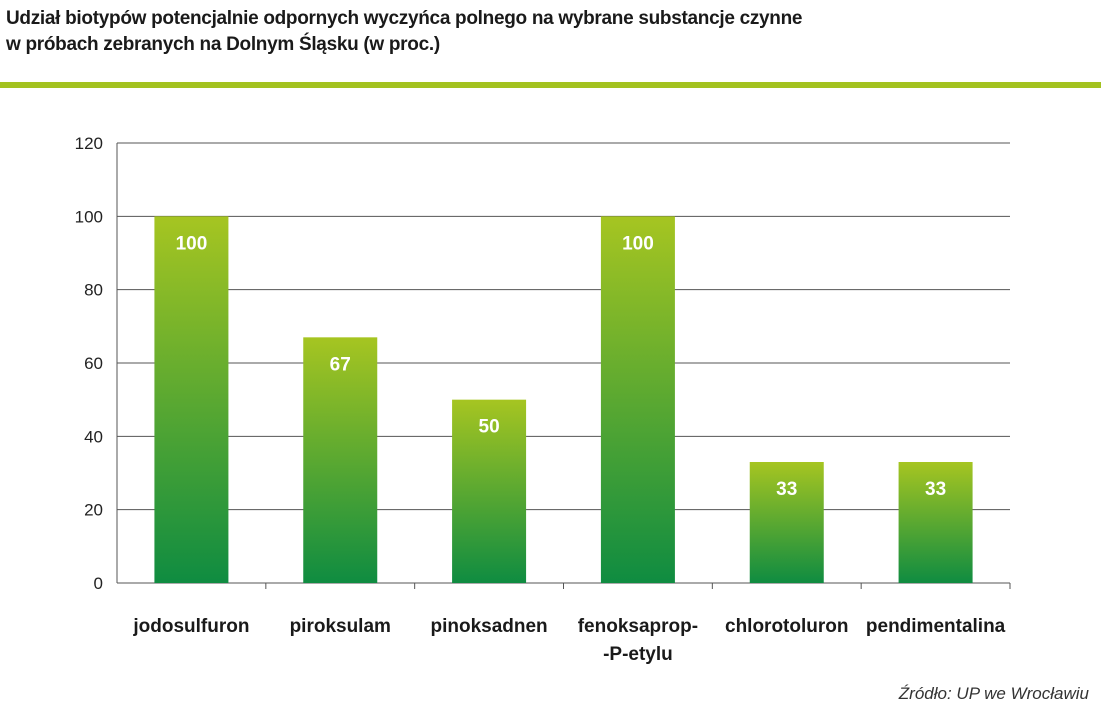 The image size is (1101, 713). I want to click on data-label-4: 33, so click(786, 489).